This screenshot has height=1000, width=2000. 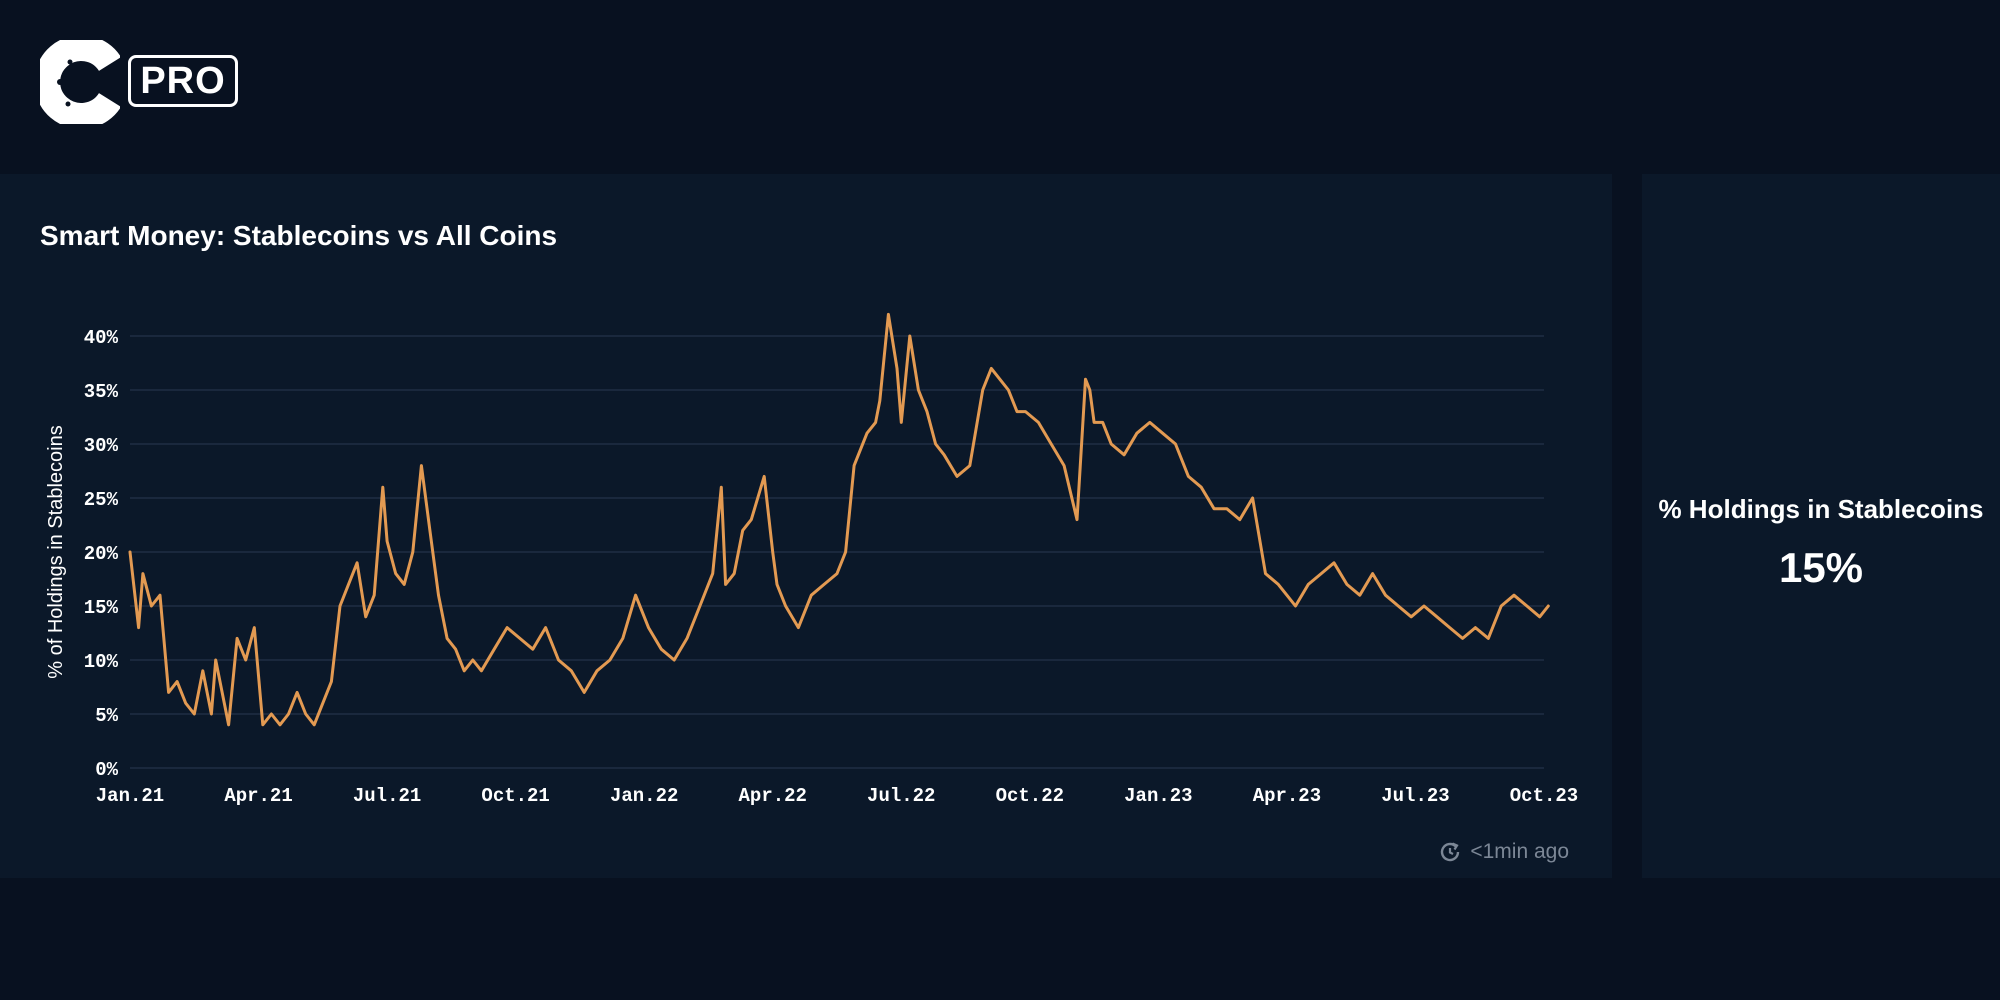 I want to click on x-tick-label: Jul.22, so click(x=901, y=796).